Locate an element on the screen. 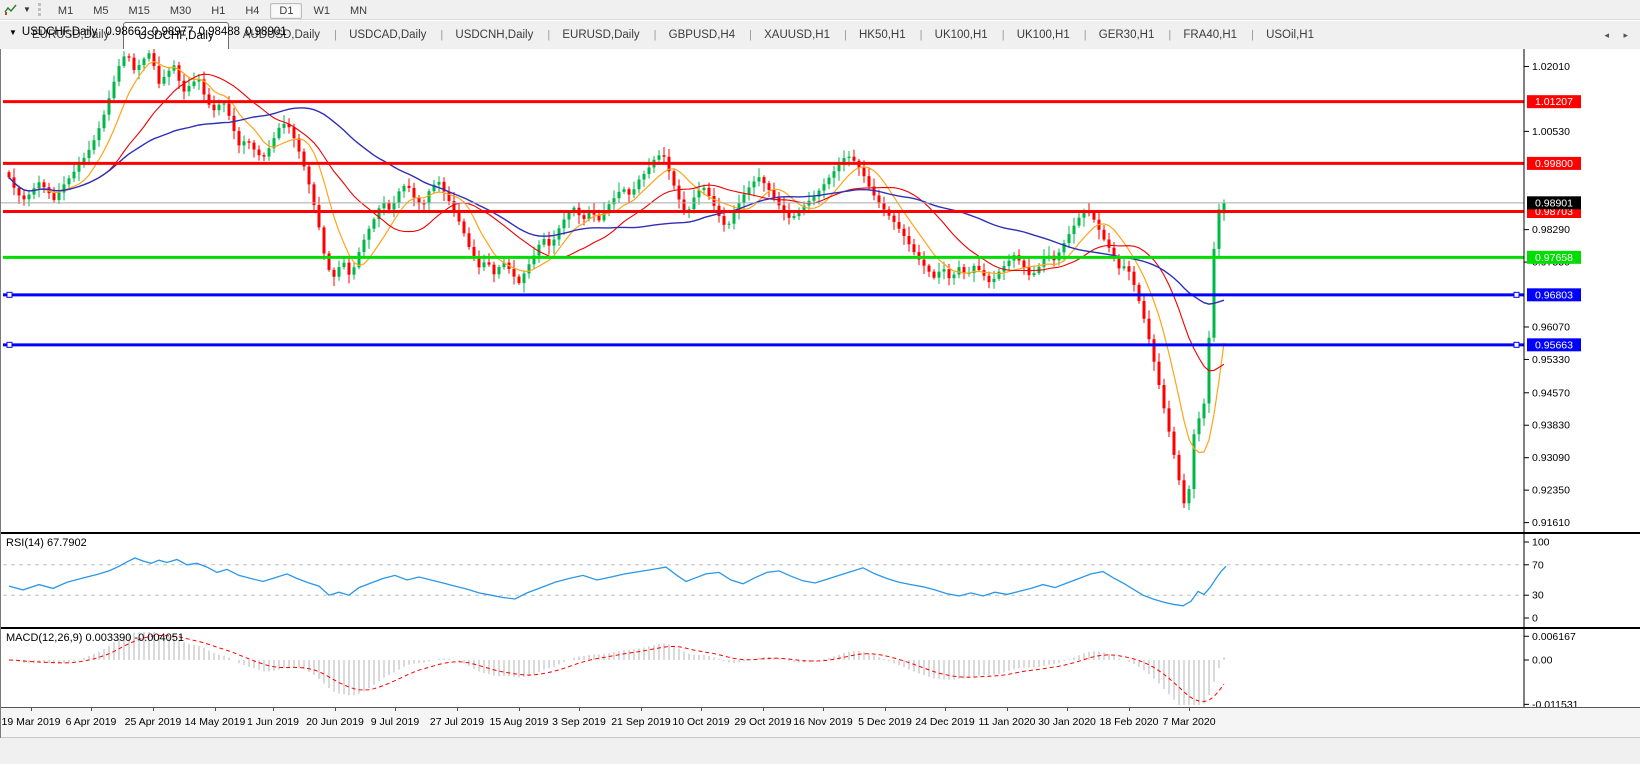 The height and width of the screenshot is (764, 1640). svg-text: 1.00530 is located at coordinates (1551, 132).